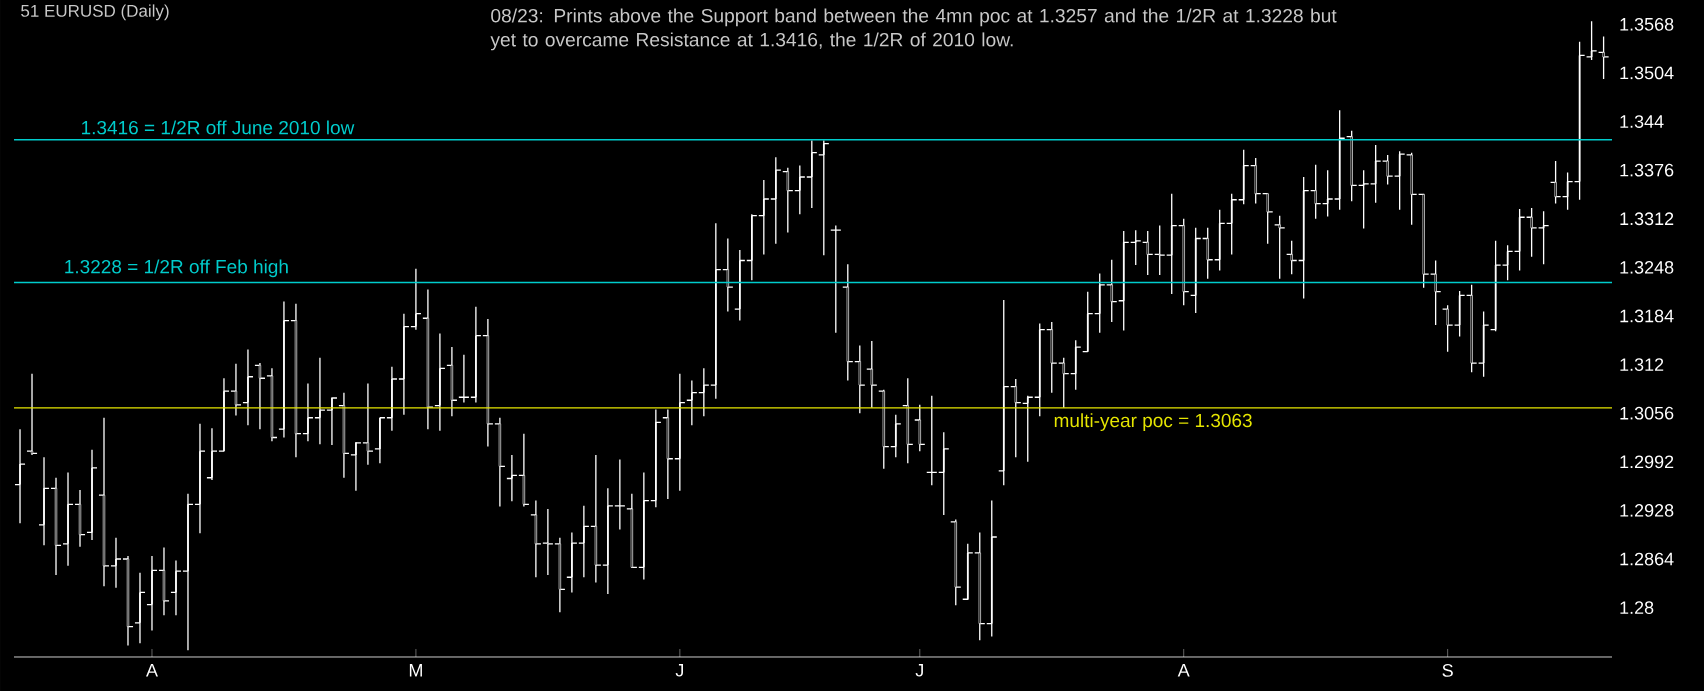 The width and height of the screenshot is (1704, 691). Describe the element at coordinates (1647, 219) in the screenshot. I see `y-tick-label: 1.3312` at that location.